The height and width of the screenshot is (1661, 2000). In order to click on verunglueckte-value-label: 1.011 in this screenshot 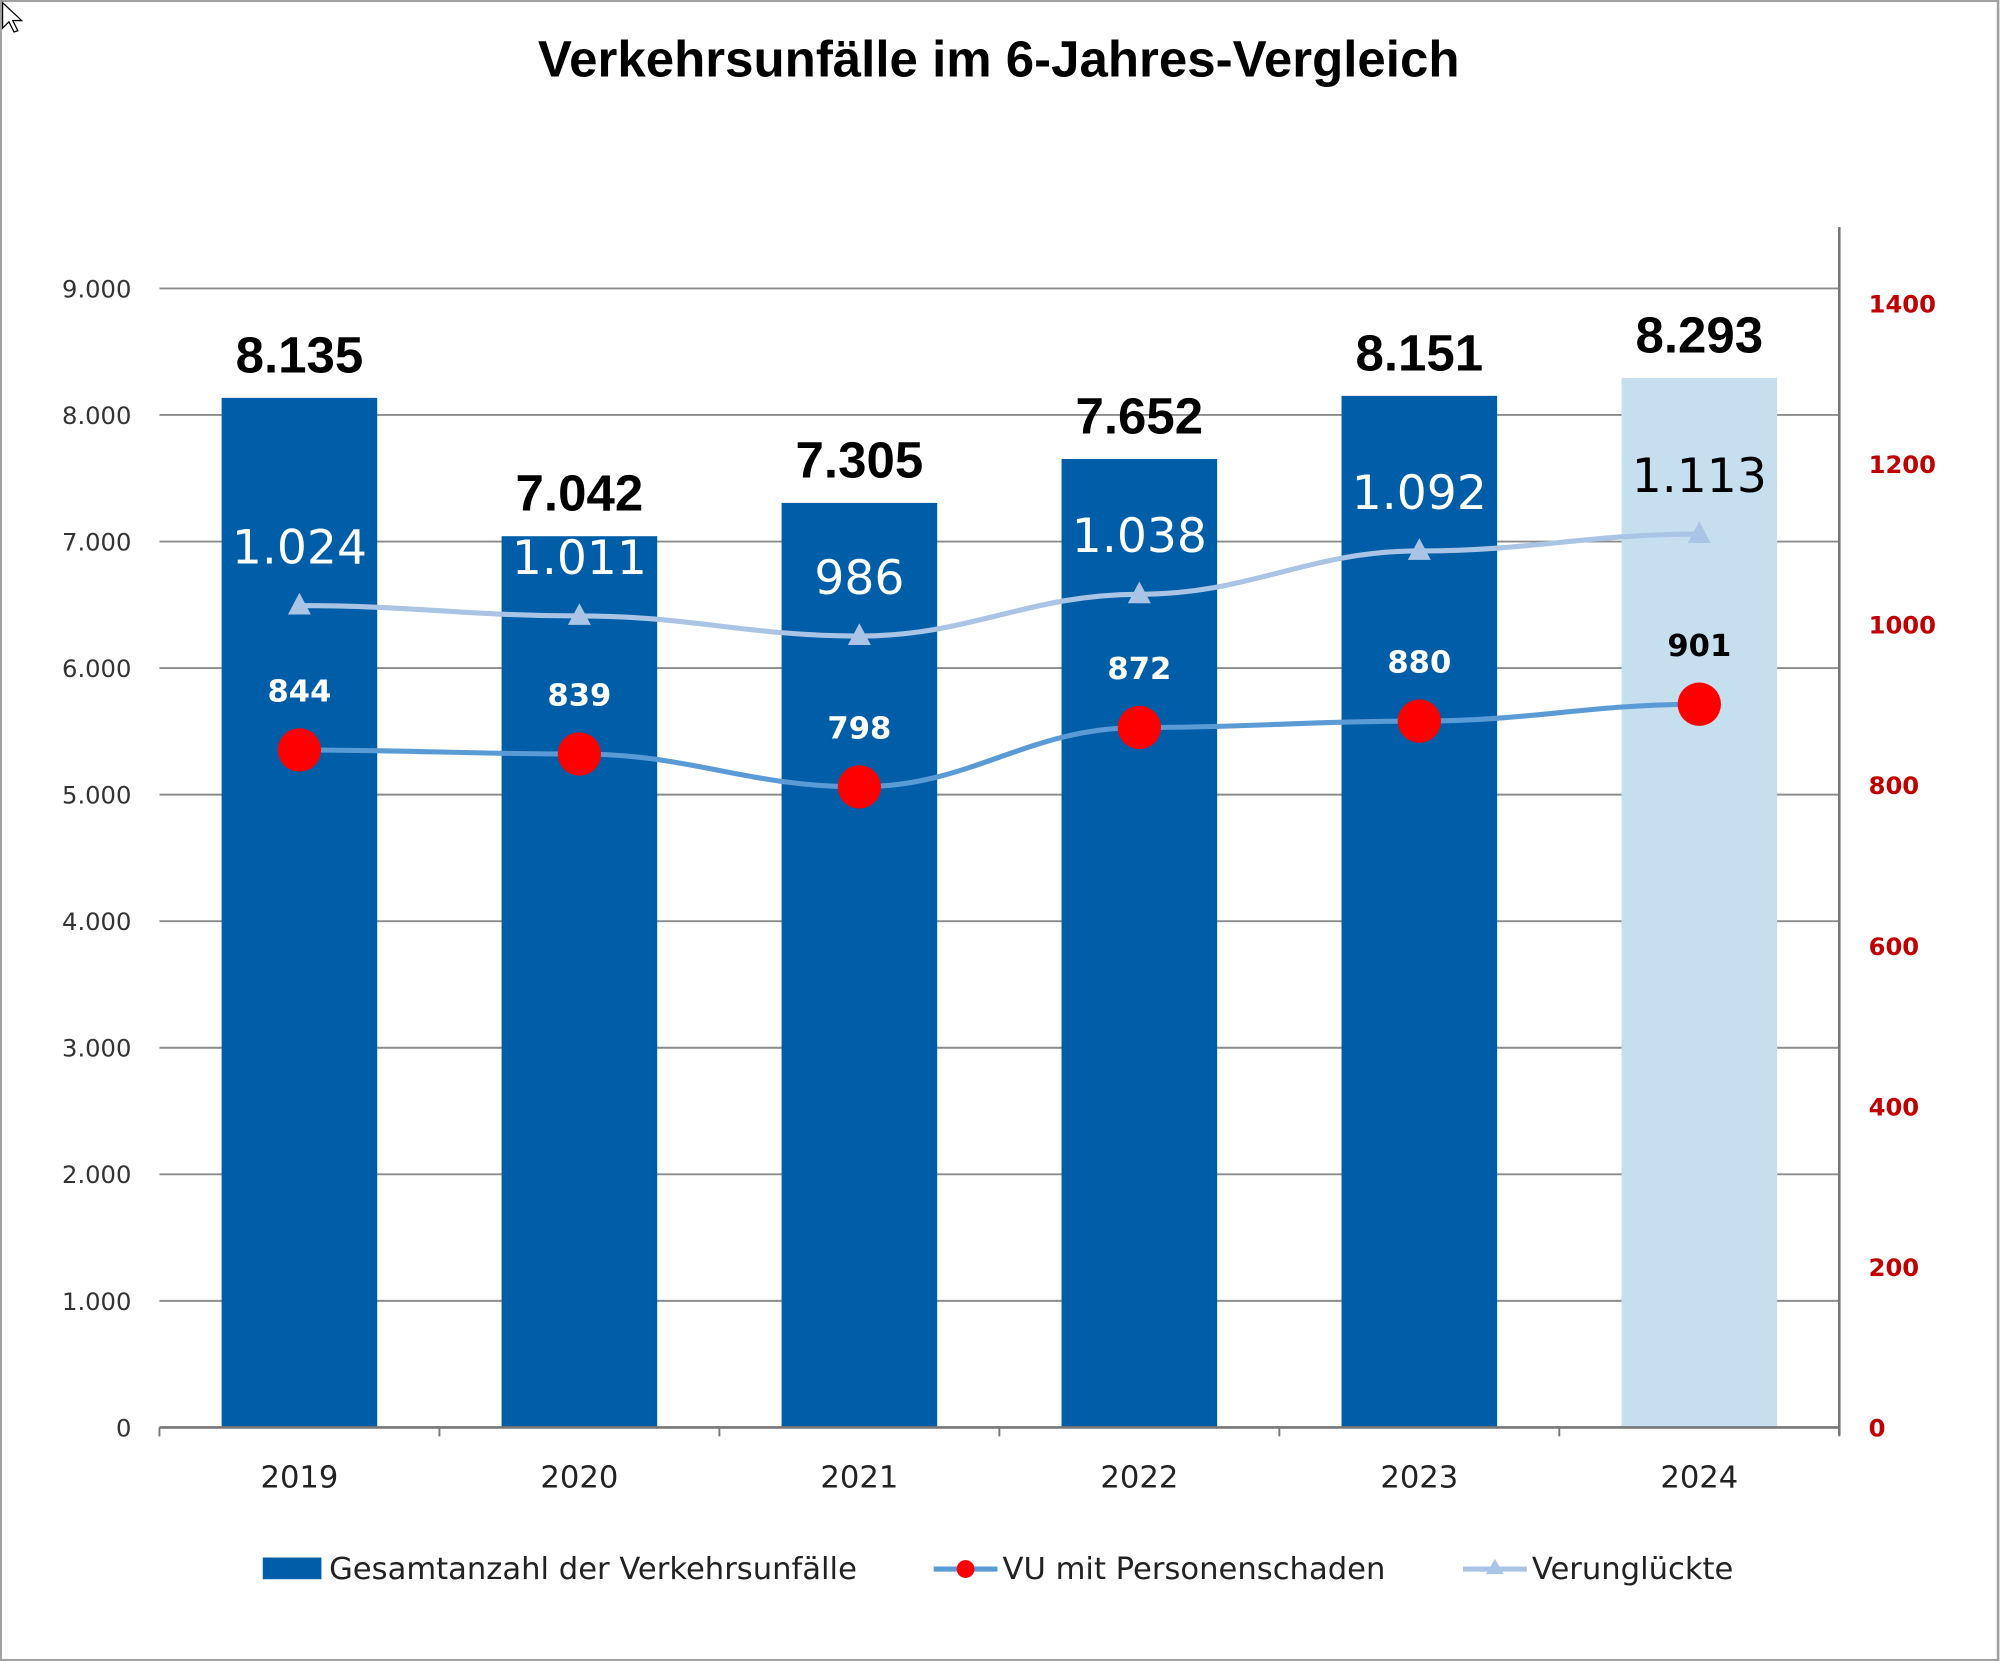, I will do `click(579, 558)`.